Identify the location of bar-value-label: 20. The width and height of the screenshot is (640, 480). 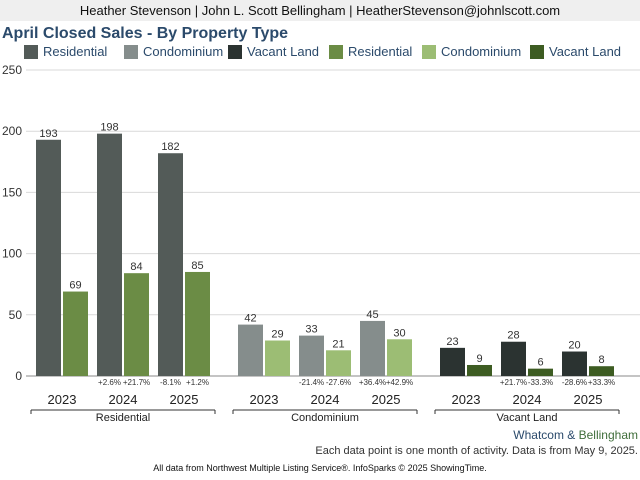
(574, 346).